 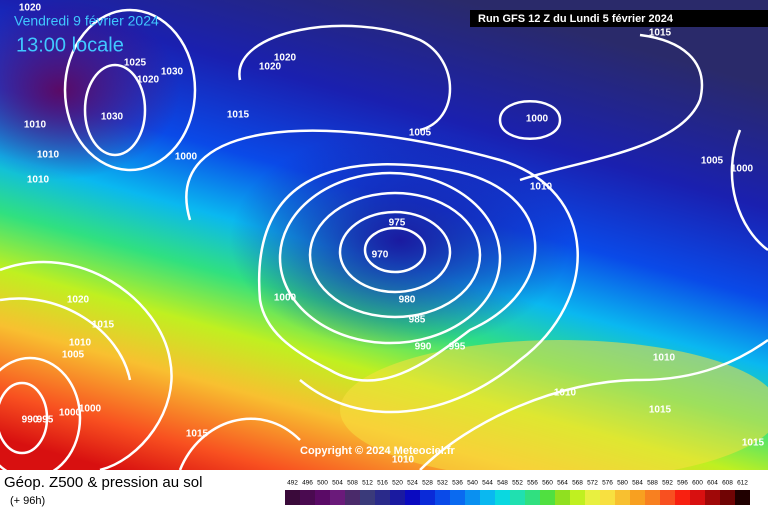 What do you see at coordinates (517, 483) in the screenshot?
I see `colorbar-tick: 552` at bounding box center [517, 483].